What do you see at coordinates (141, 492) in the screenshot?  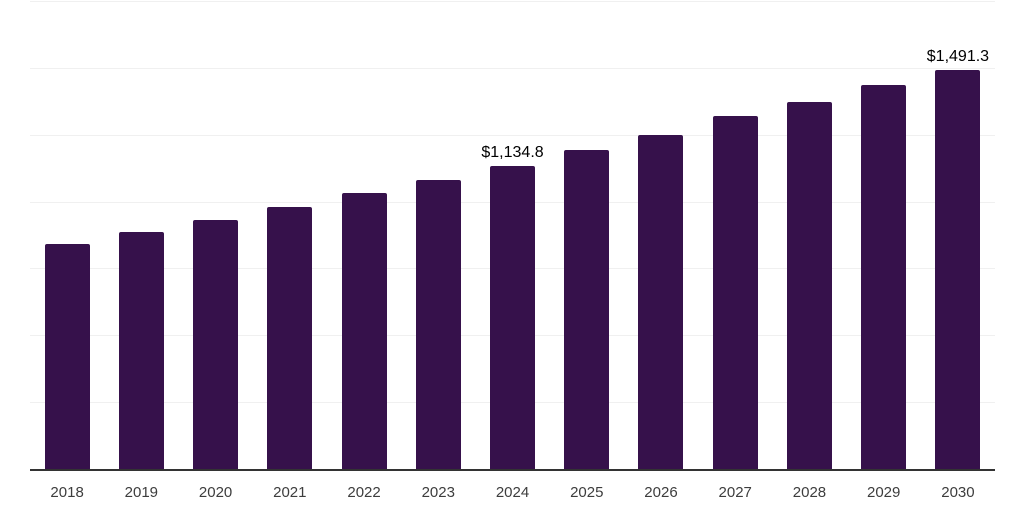 I see `x-tick-label-2019: 2019` at bounding box center [141, 492].